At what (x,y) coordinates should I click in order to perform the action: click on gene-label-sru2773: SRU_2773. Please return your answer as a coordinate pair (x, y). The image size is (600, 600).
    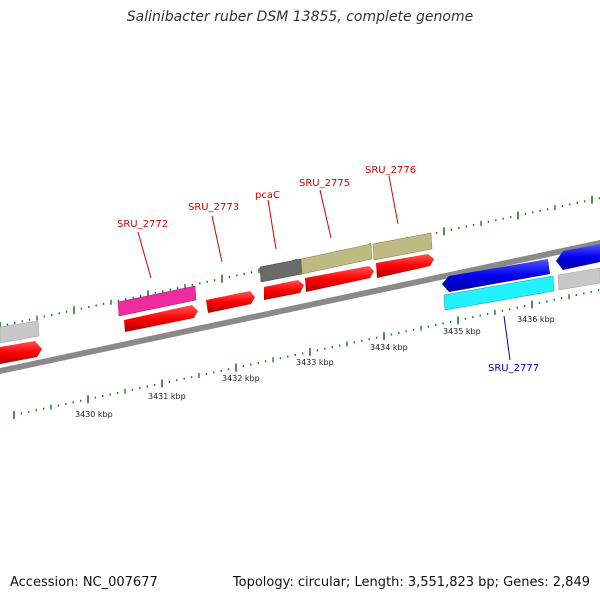
    Looking at the image, I should click on (213, 207).